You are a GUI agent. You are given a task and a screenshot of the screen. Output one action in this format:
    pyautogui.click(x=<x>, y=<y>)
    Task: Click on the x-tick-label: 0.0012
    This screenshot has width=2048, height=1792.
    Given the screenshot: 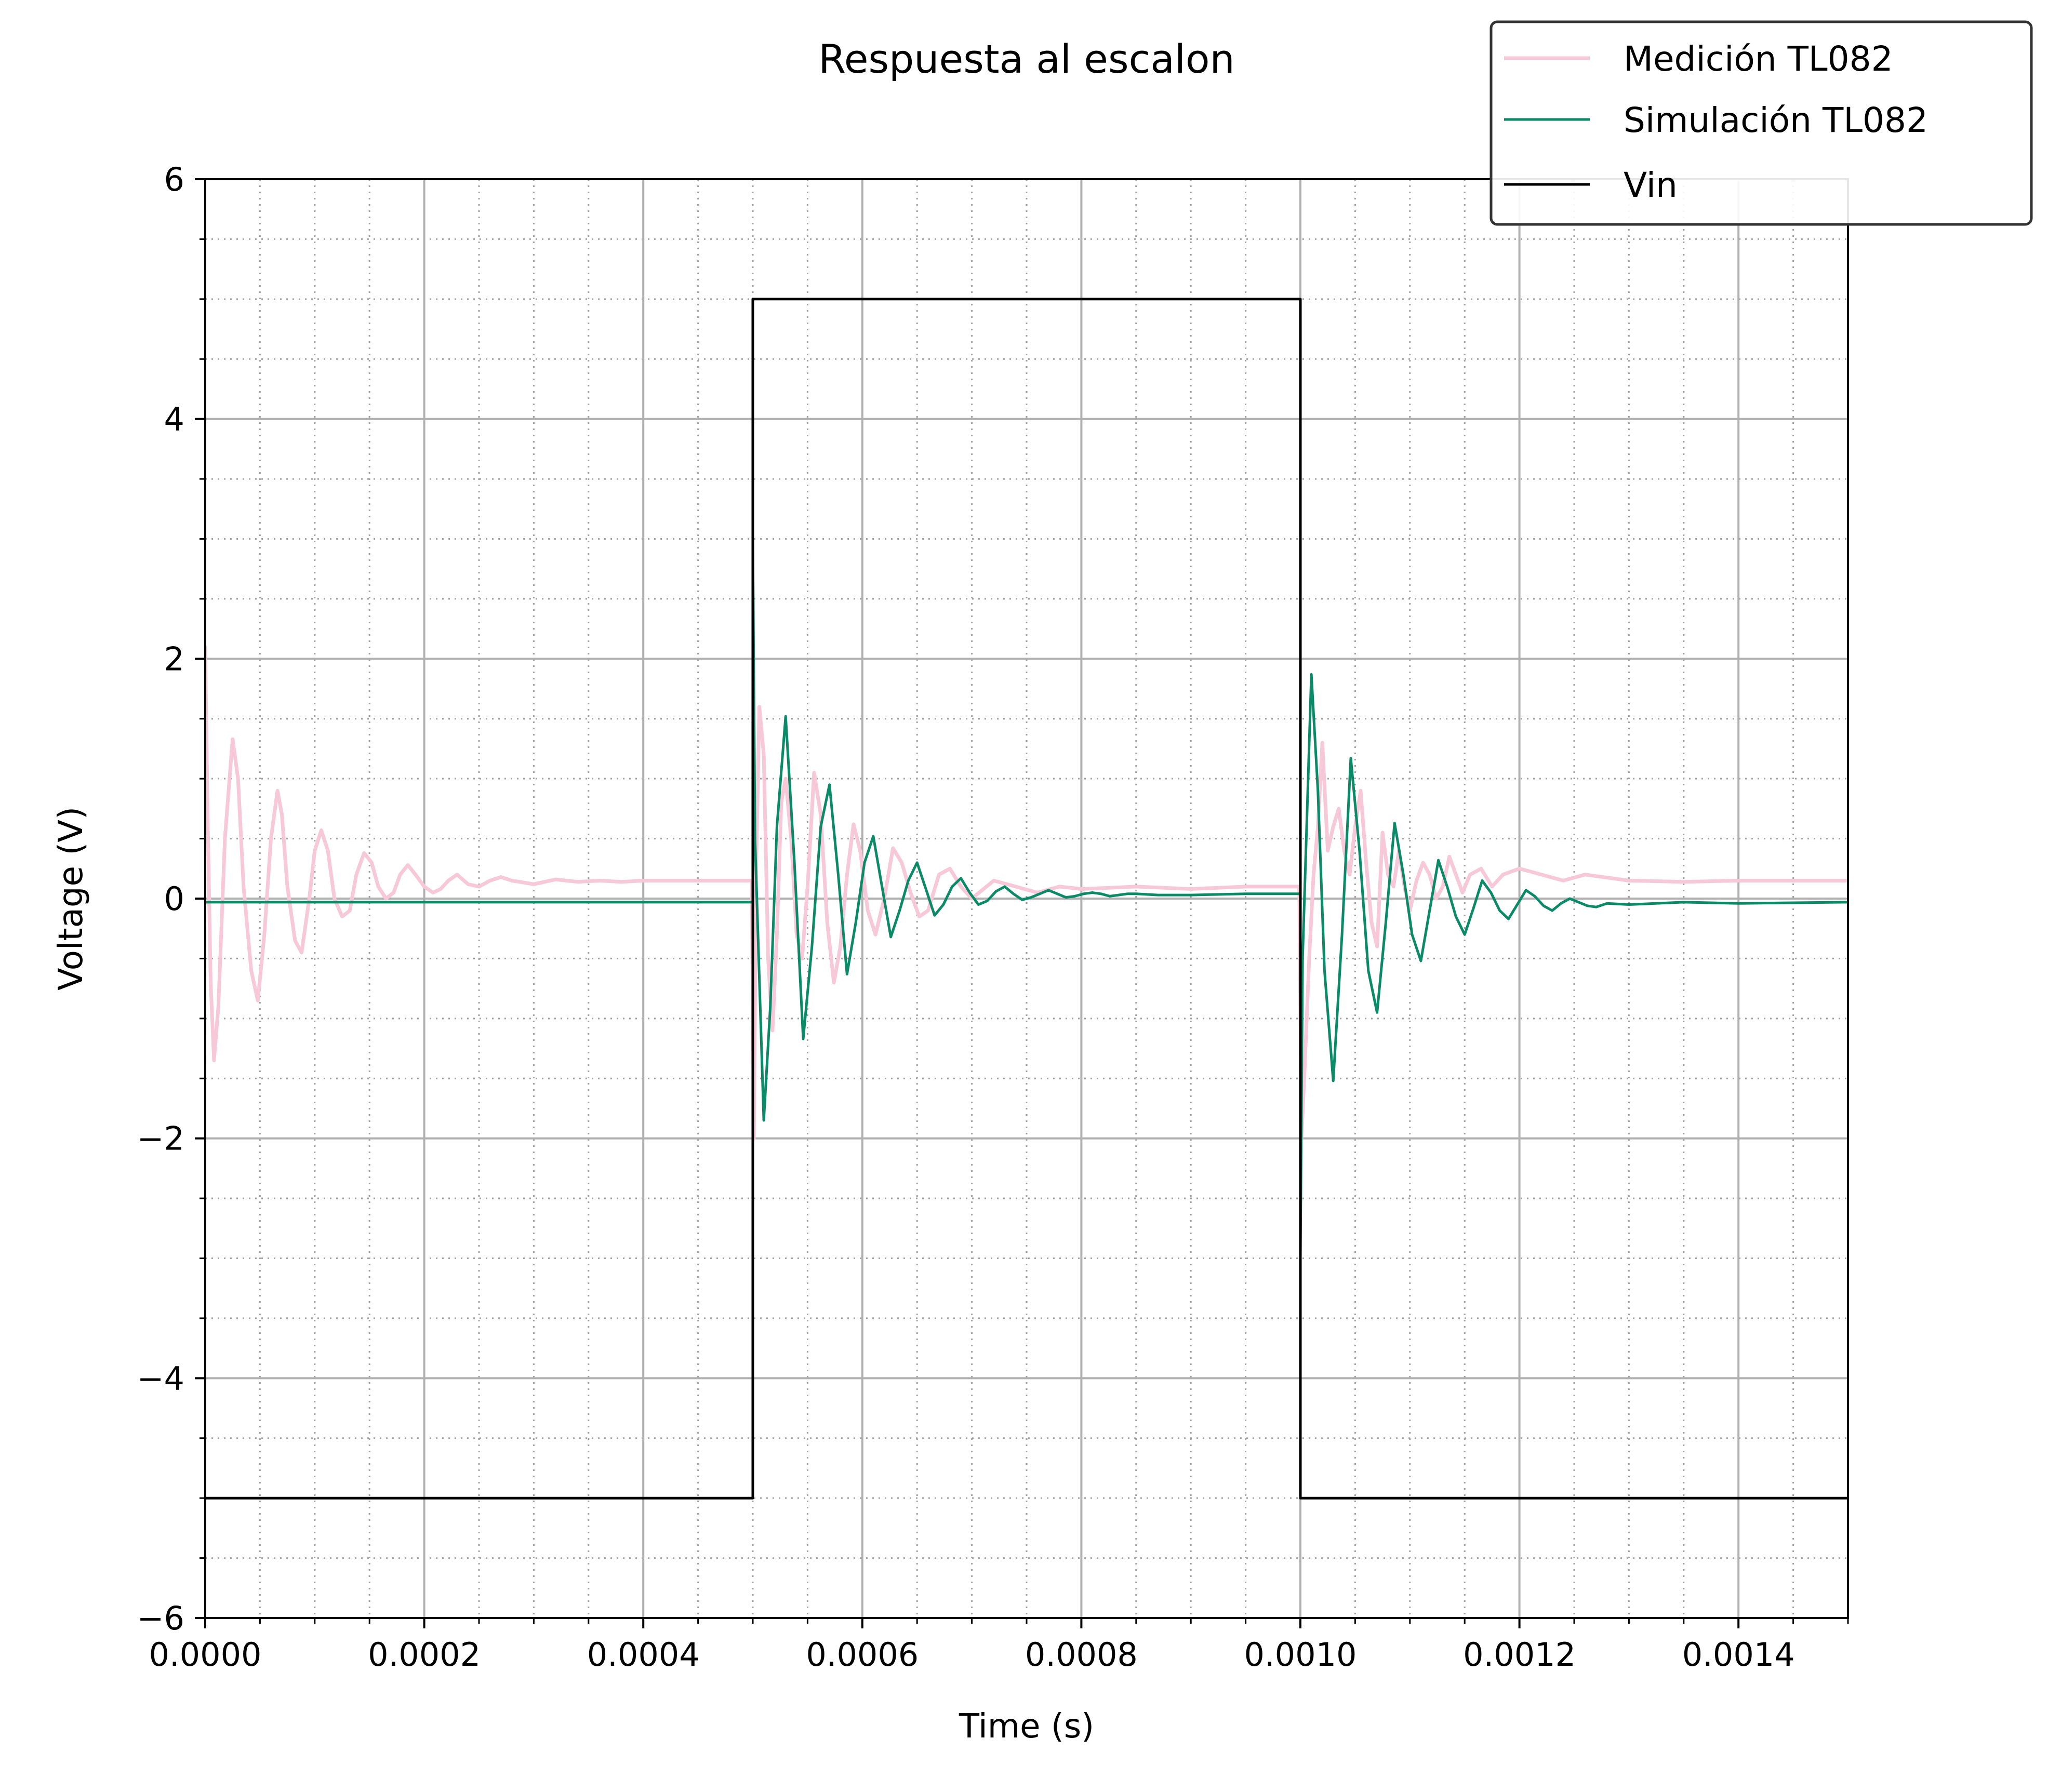 What is the action you would take?
    pyautogui.click(x=1519, y=1655)
    